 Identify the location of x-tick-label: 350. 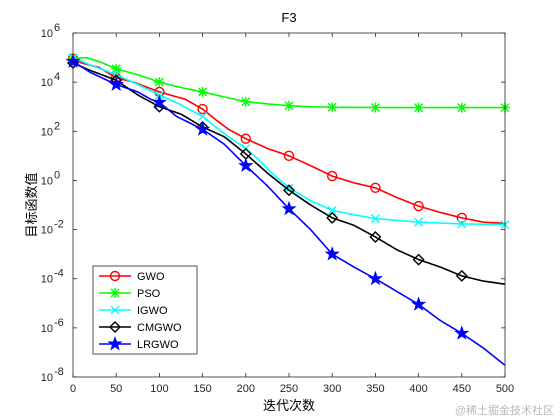
(375, 389).